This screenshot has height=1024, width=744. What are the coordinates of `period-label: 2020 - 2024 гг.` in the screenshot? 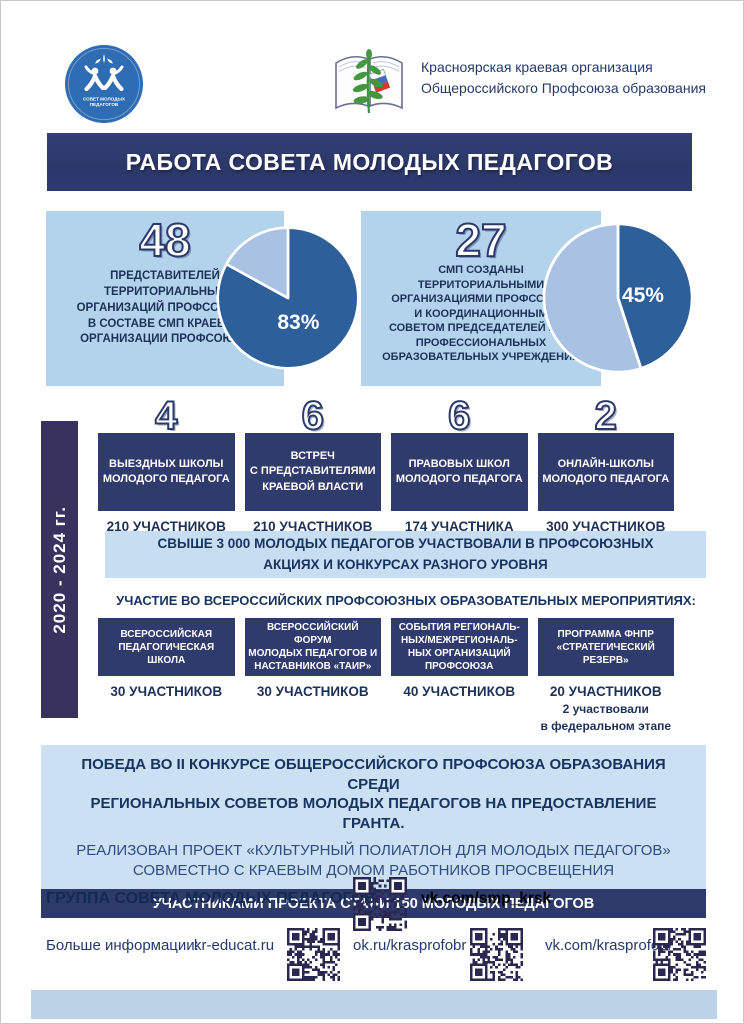 It's located at (59, 569).